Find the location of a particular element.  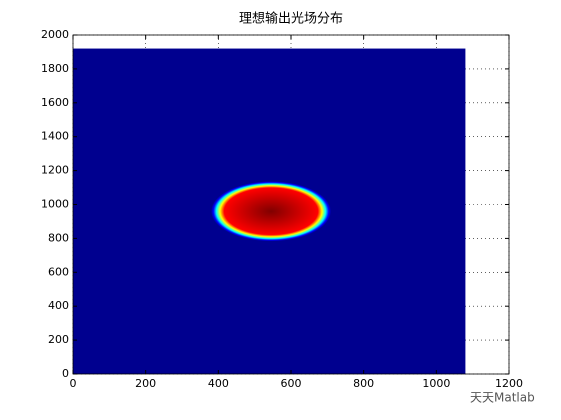

x-tick-label: 1200 is located at coordinates (509, 383).